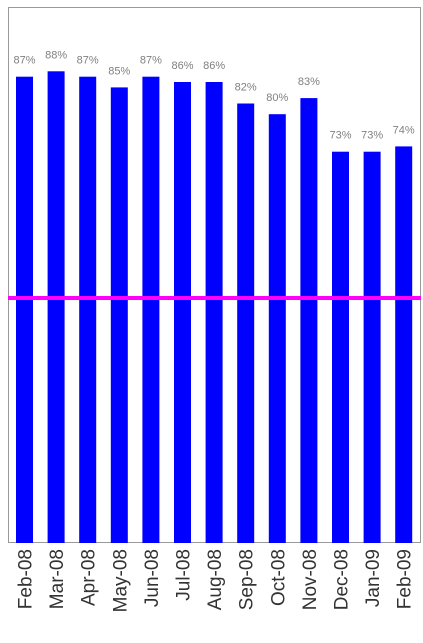 The width and height of the screenshot is (423, 643). I want to click on data-label-feb-08: 87%, so click(24, 61).